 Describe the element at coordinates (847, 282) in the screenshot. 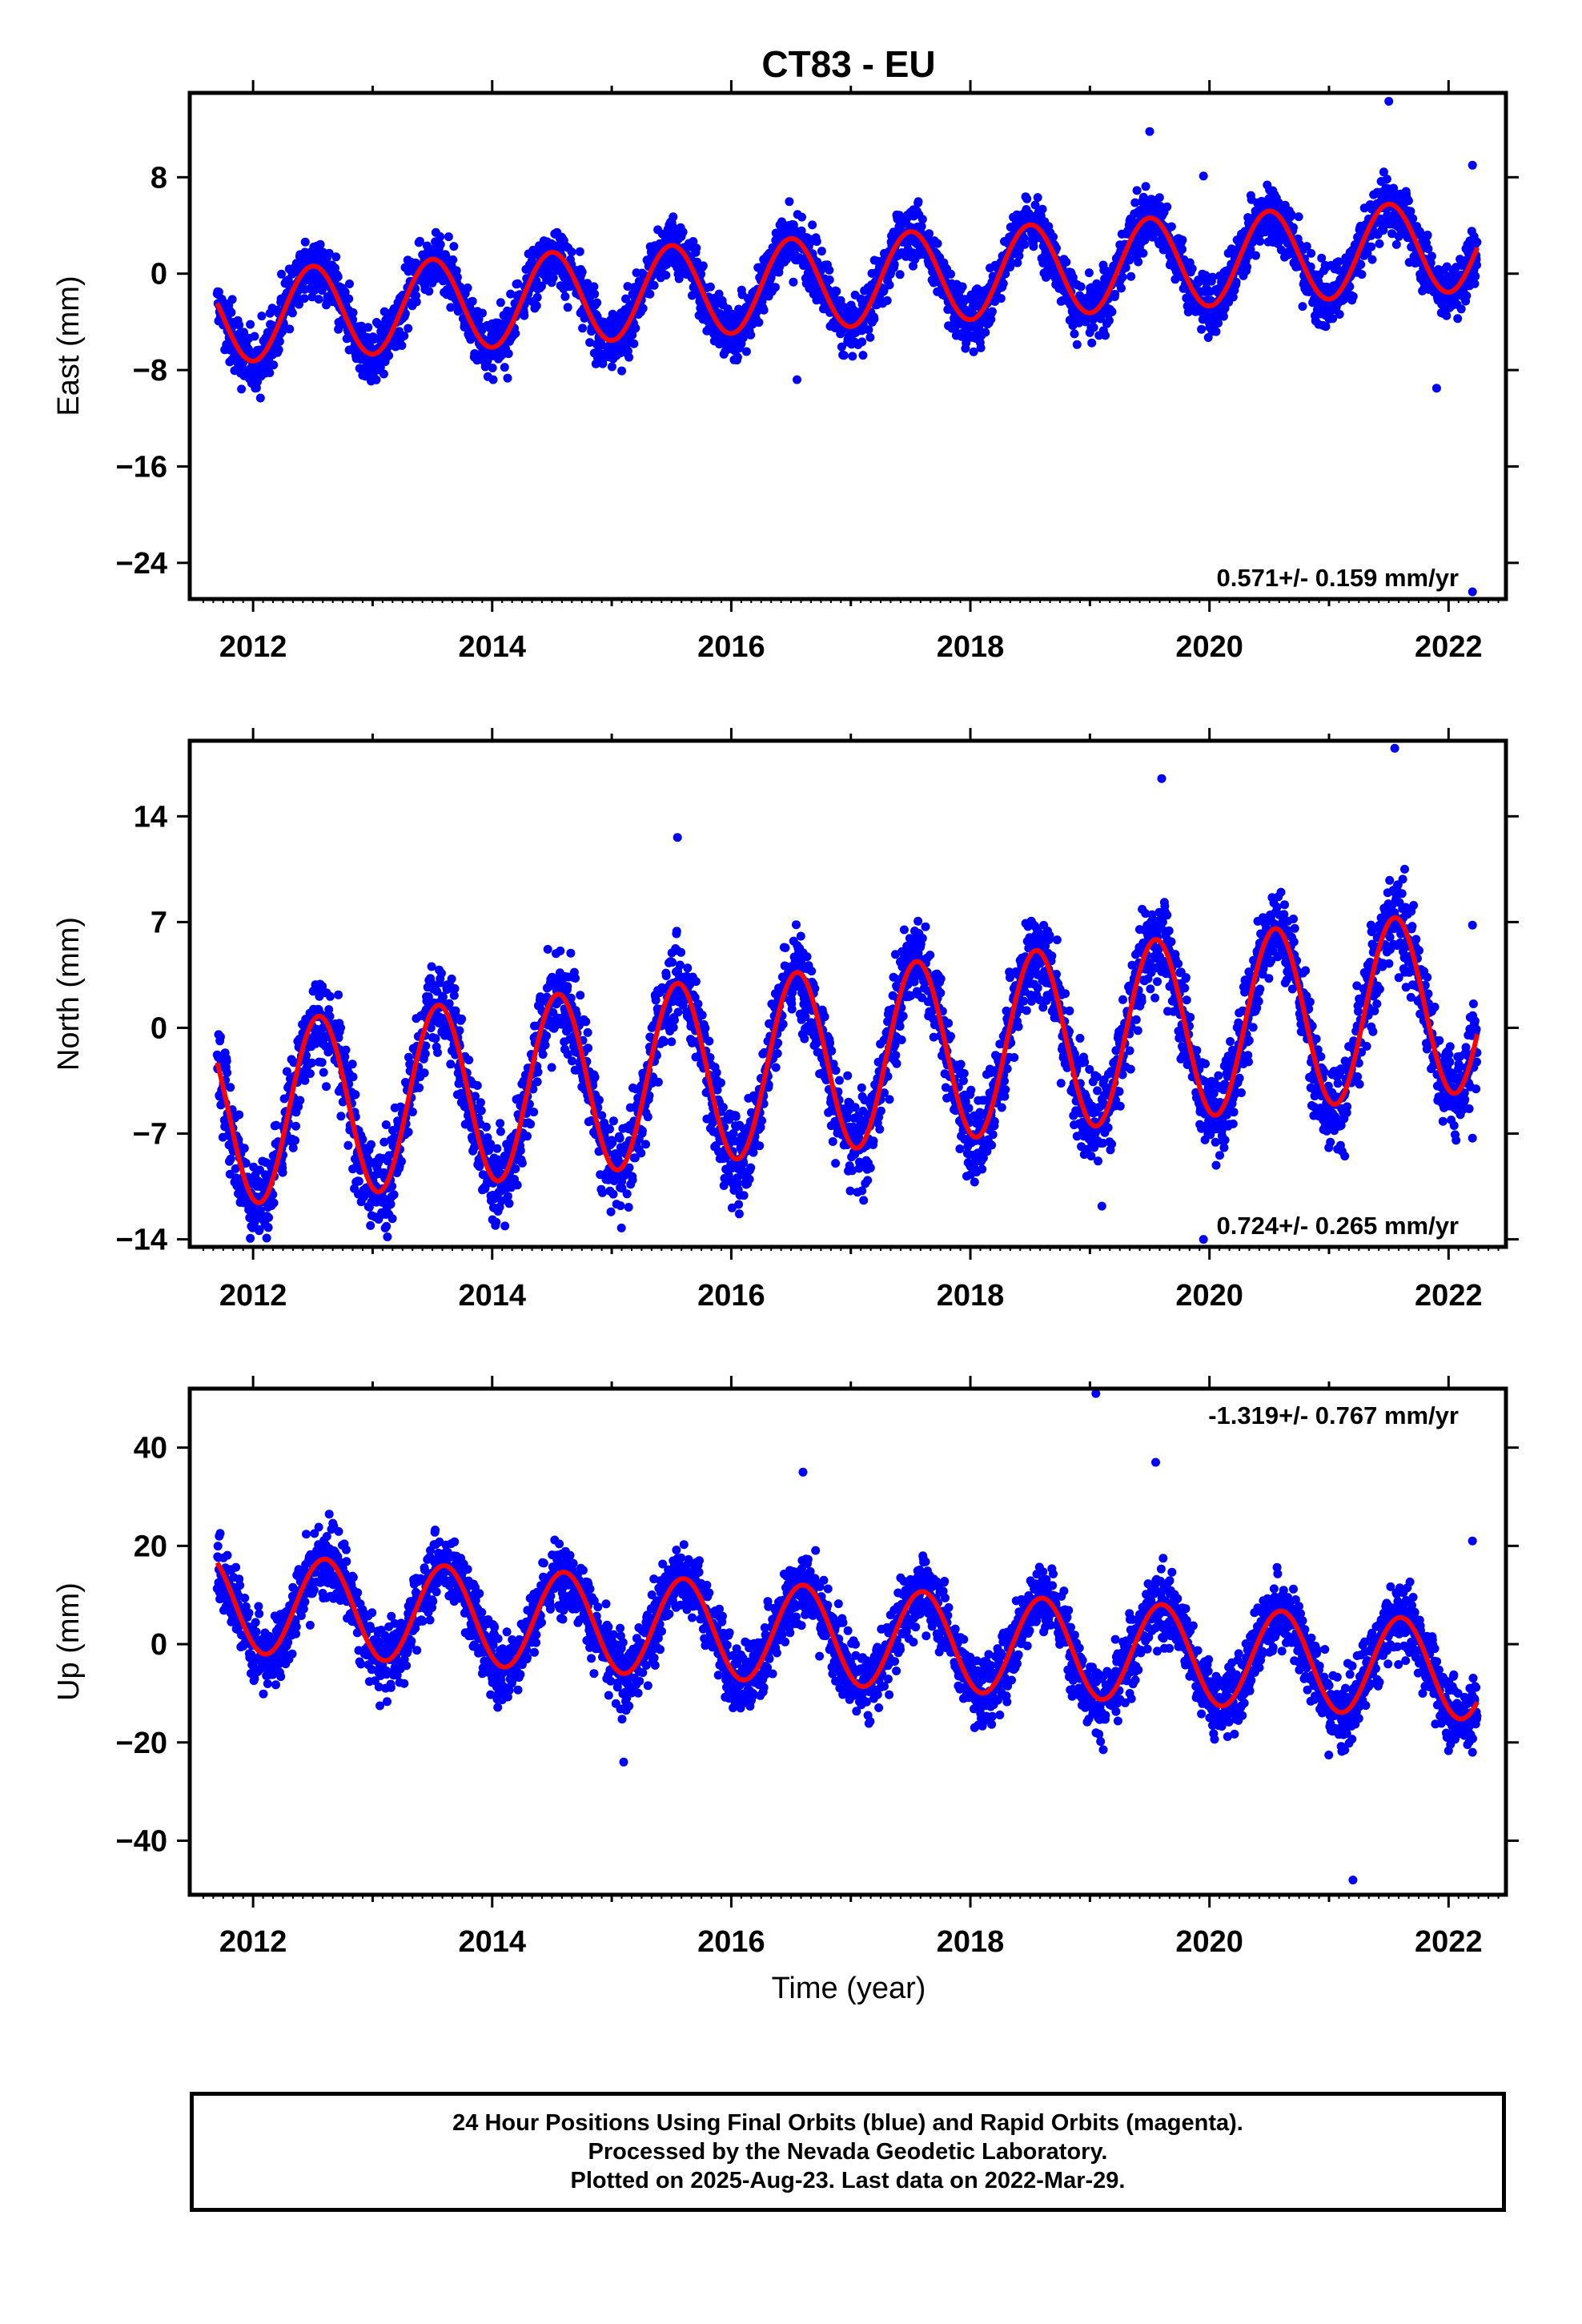

I see `fit-line-east` at that location.